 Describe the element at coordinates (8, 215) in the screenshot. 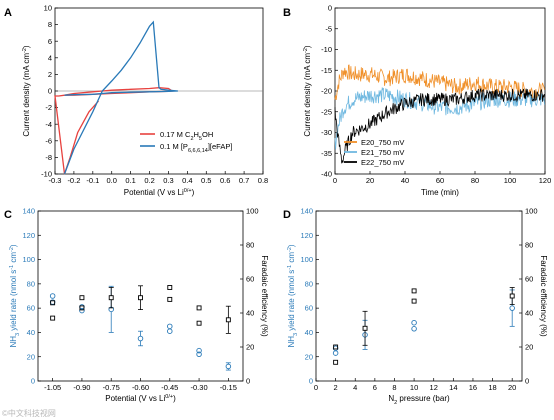

I see `panel-label-c: C` at that location.